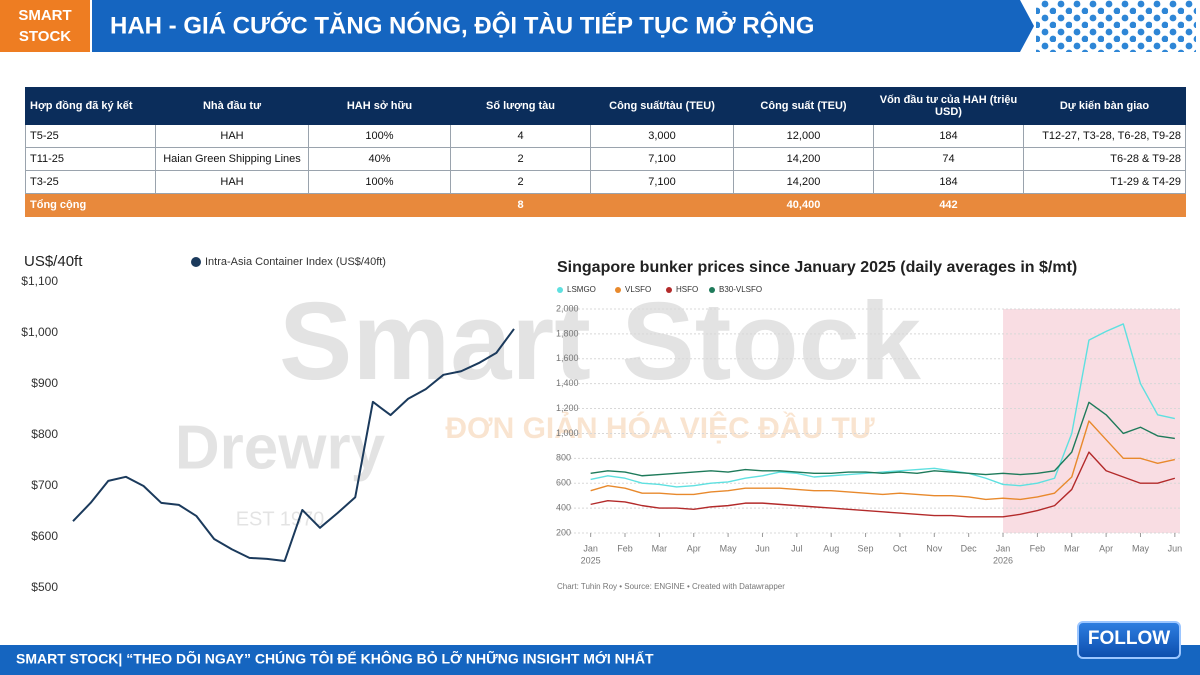  Describe the element at coordinates (1104, 106) in the screenshot. I see `column-header: Dự kiến bàn giao` at that location.